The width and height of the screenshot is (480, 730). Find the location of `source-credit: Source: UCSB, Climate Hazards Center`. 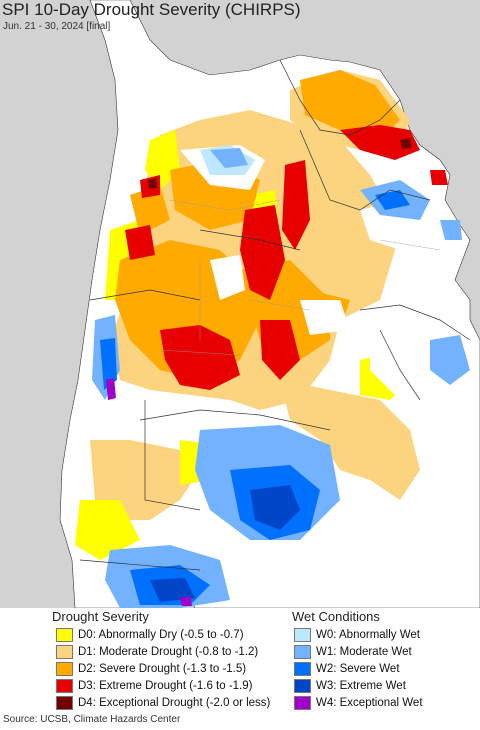

source-credit: Source: UCSB, Climate Hazards Center is located at coordinates (92, 719).